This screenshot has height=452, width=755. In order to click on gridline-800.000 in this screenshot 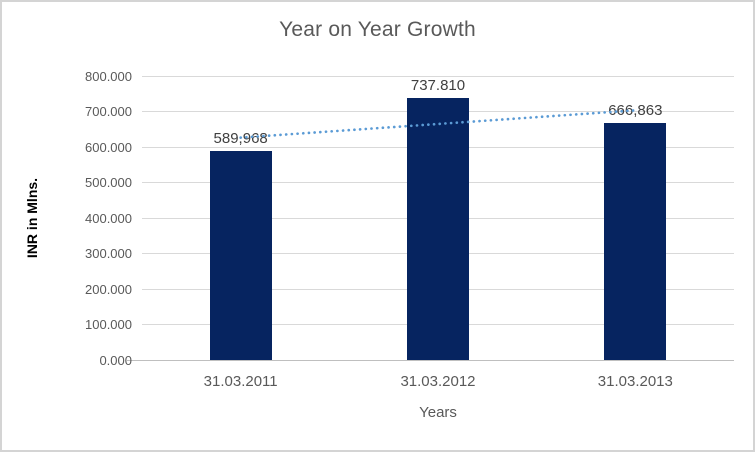, I will do `click(438, 76)`.